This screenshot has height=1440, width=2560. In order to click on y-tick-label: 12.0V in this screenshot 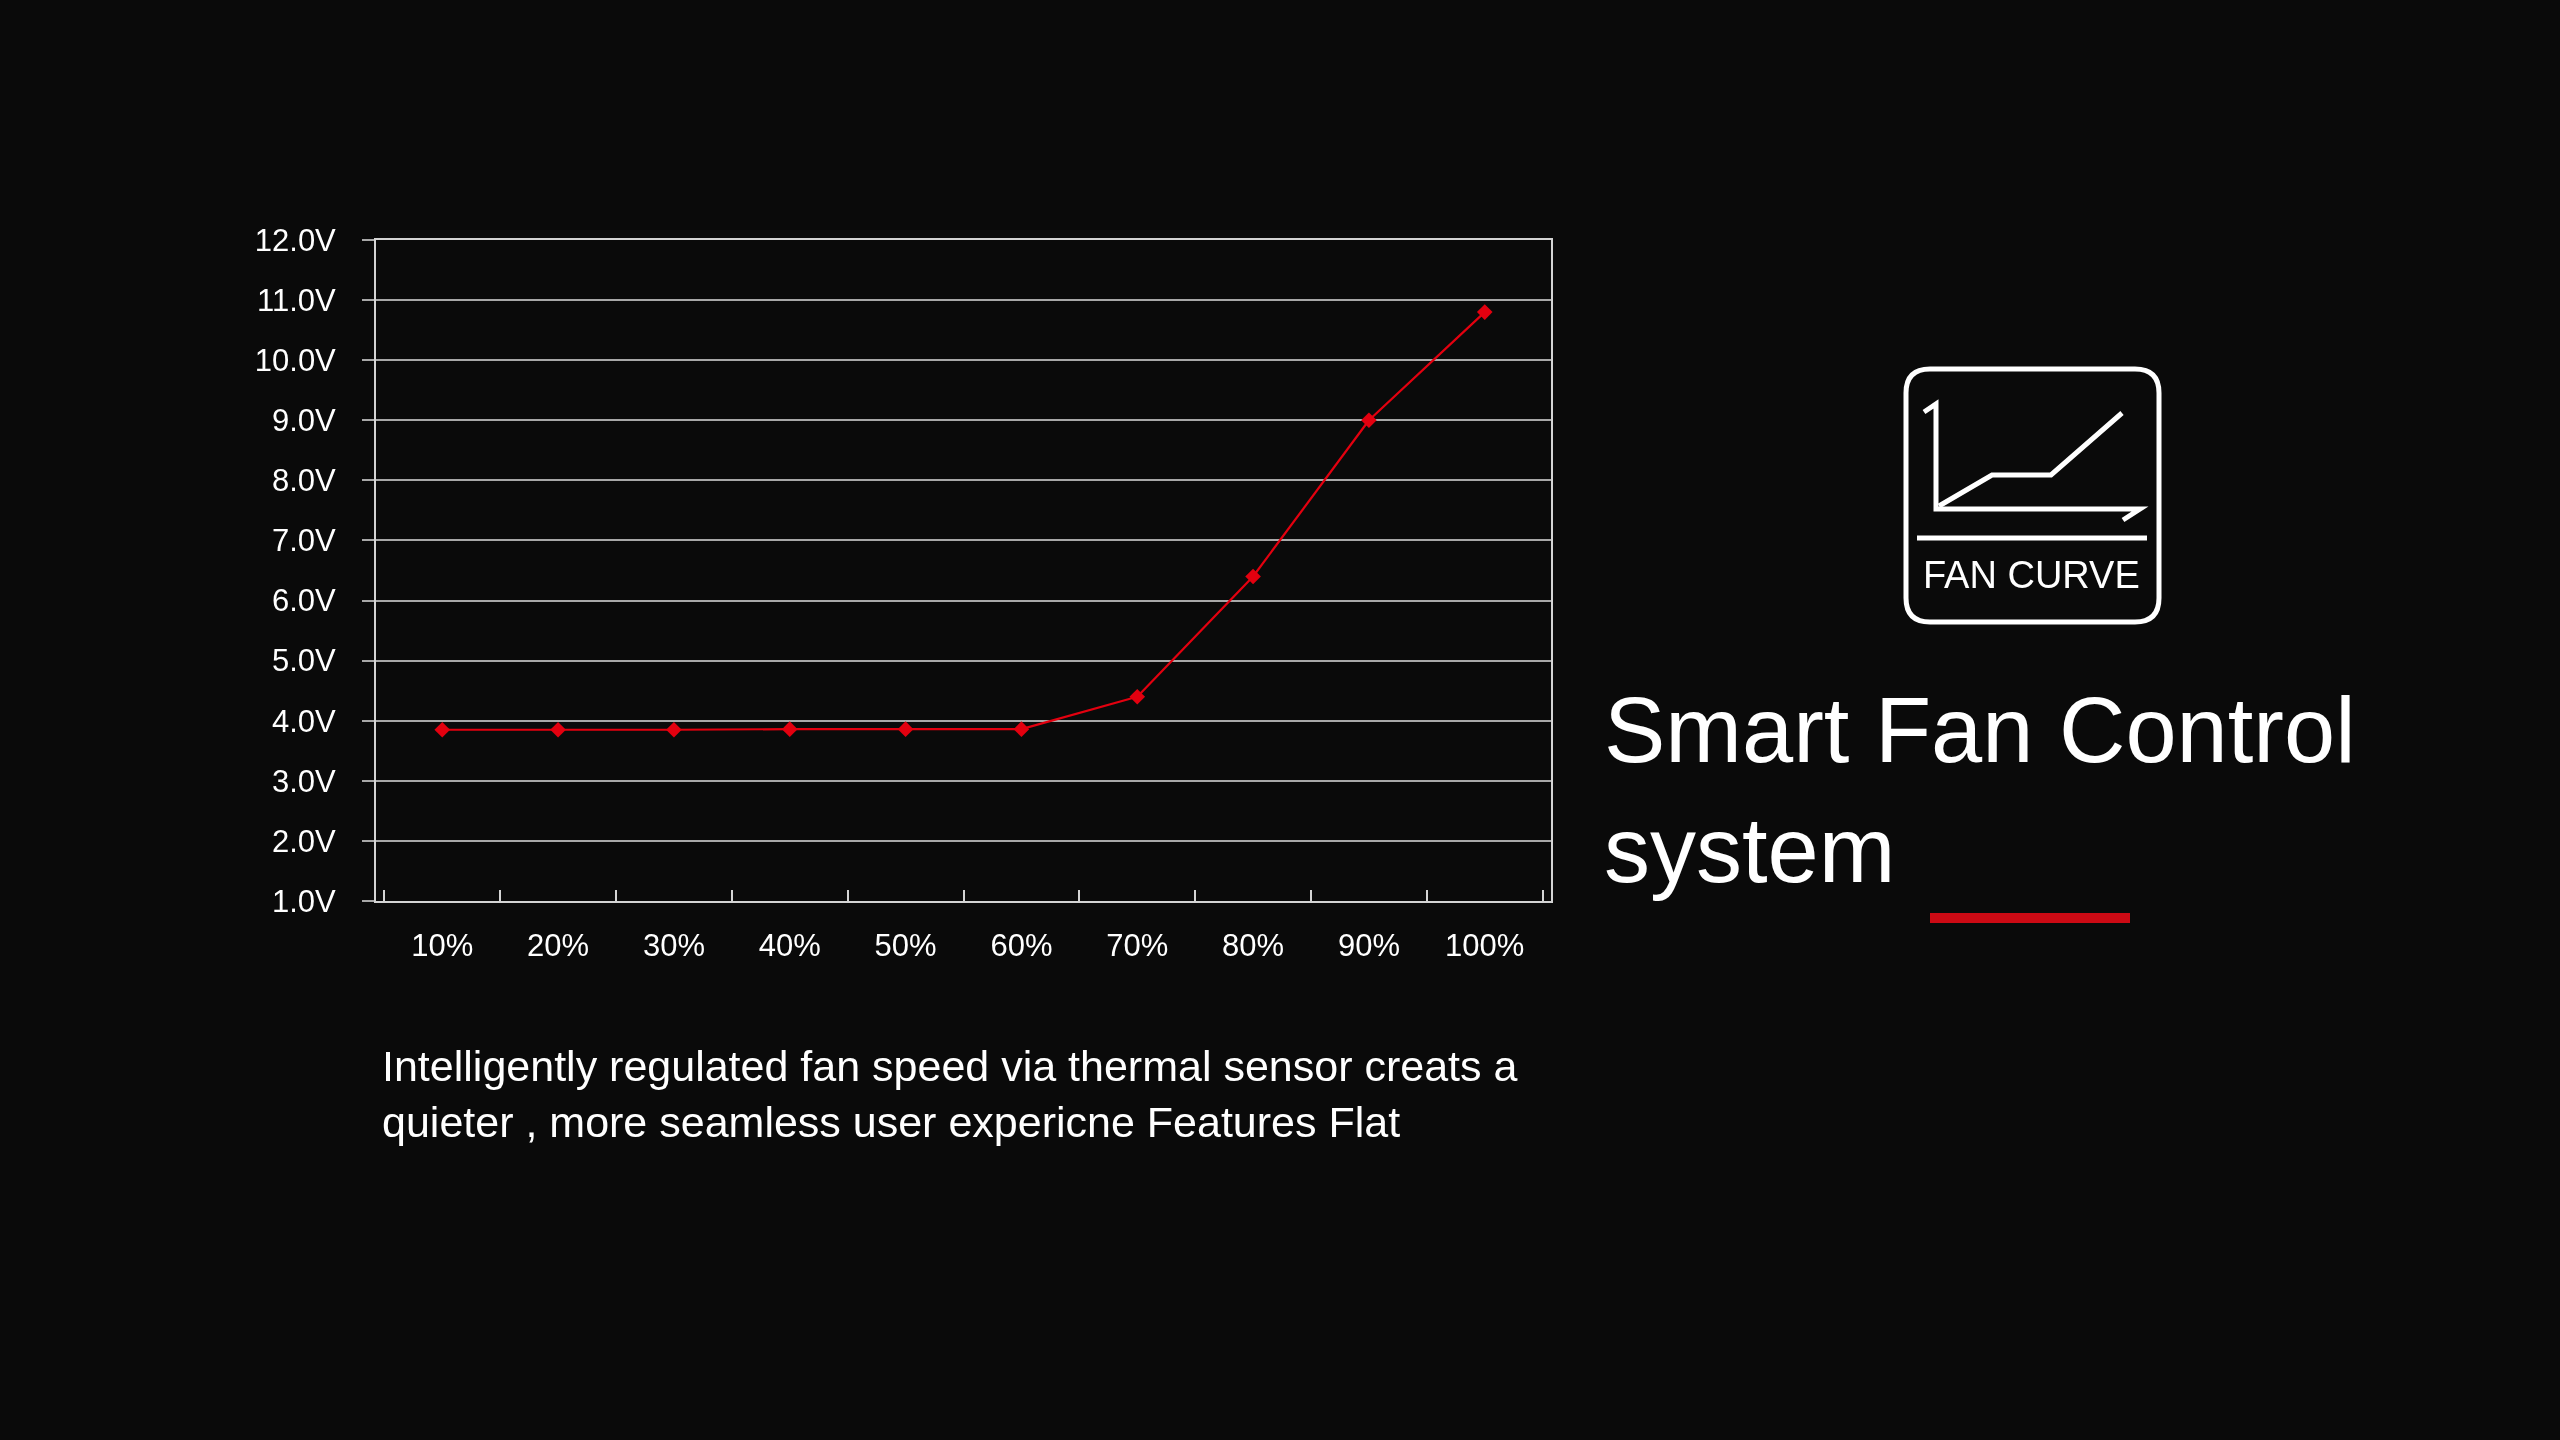, I will do `click(295, 240)`.